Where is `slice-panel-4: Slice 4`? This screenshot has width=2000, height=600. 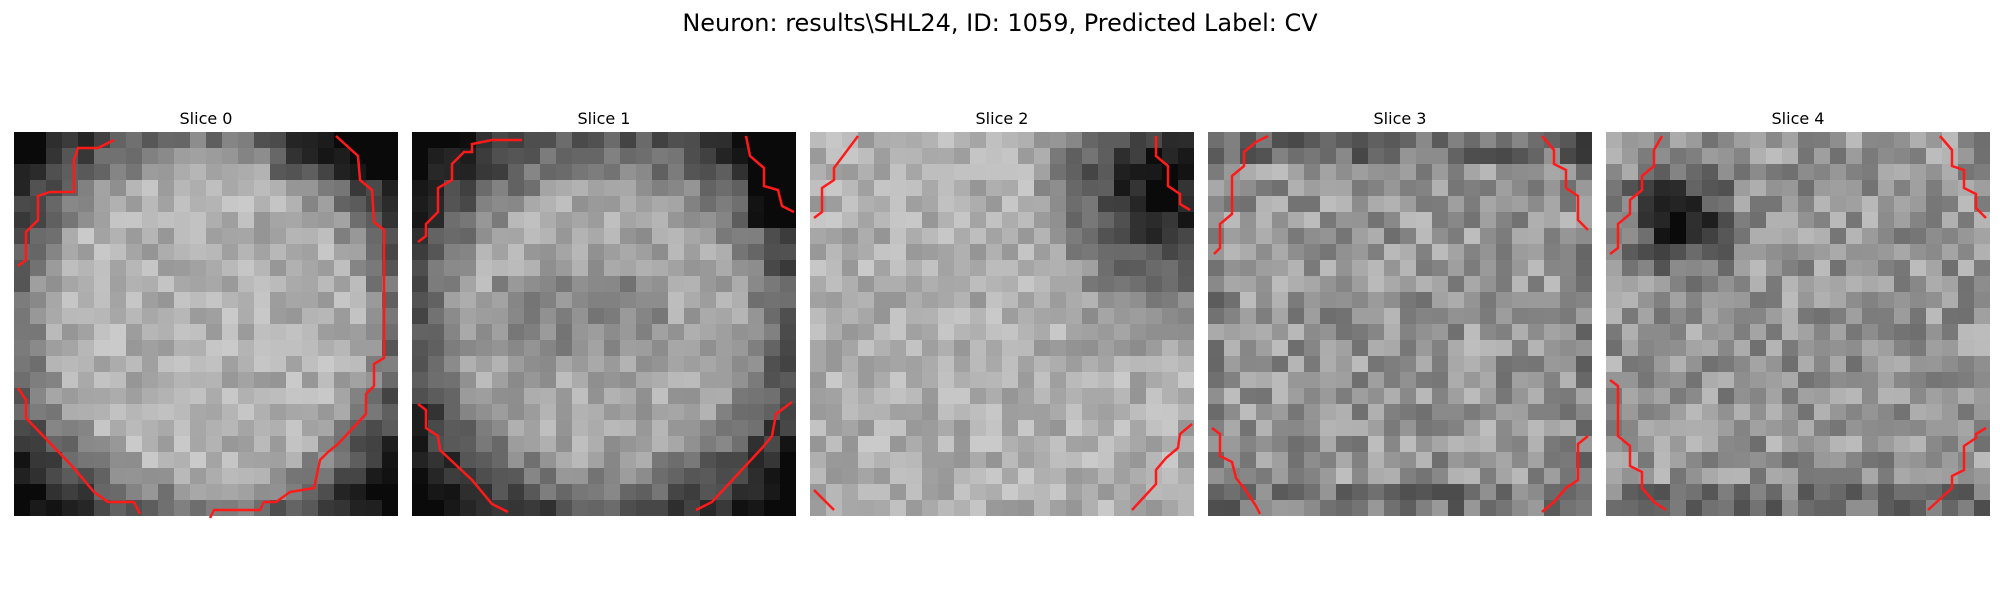 slice-panel-4: Slice 4 is located at coordinates (1798, 311).